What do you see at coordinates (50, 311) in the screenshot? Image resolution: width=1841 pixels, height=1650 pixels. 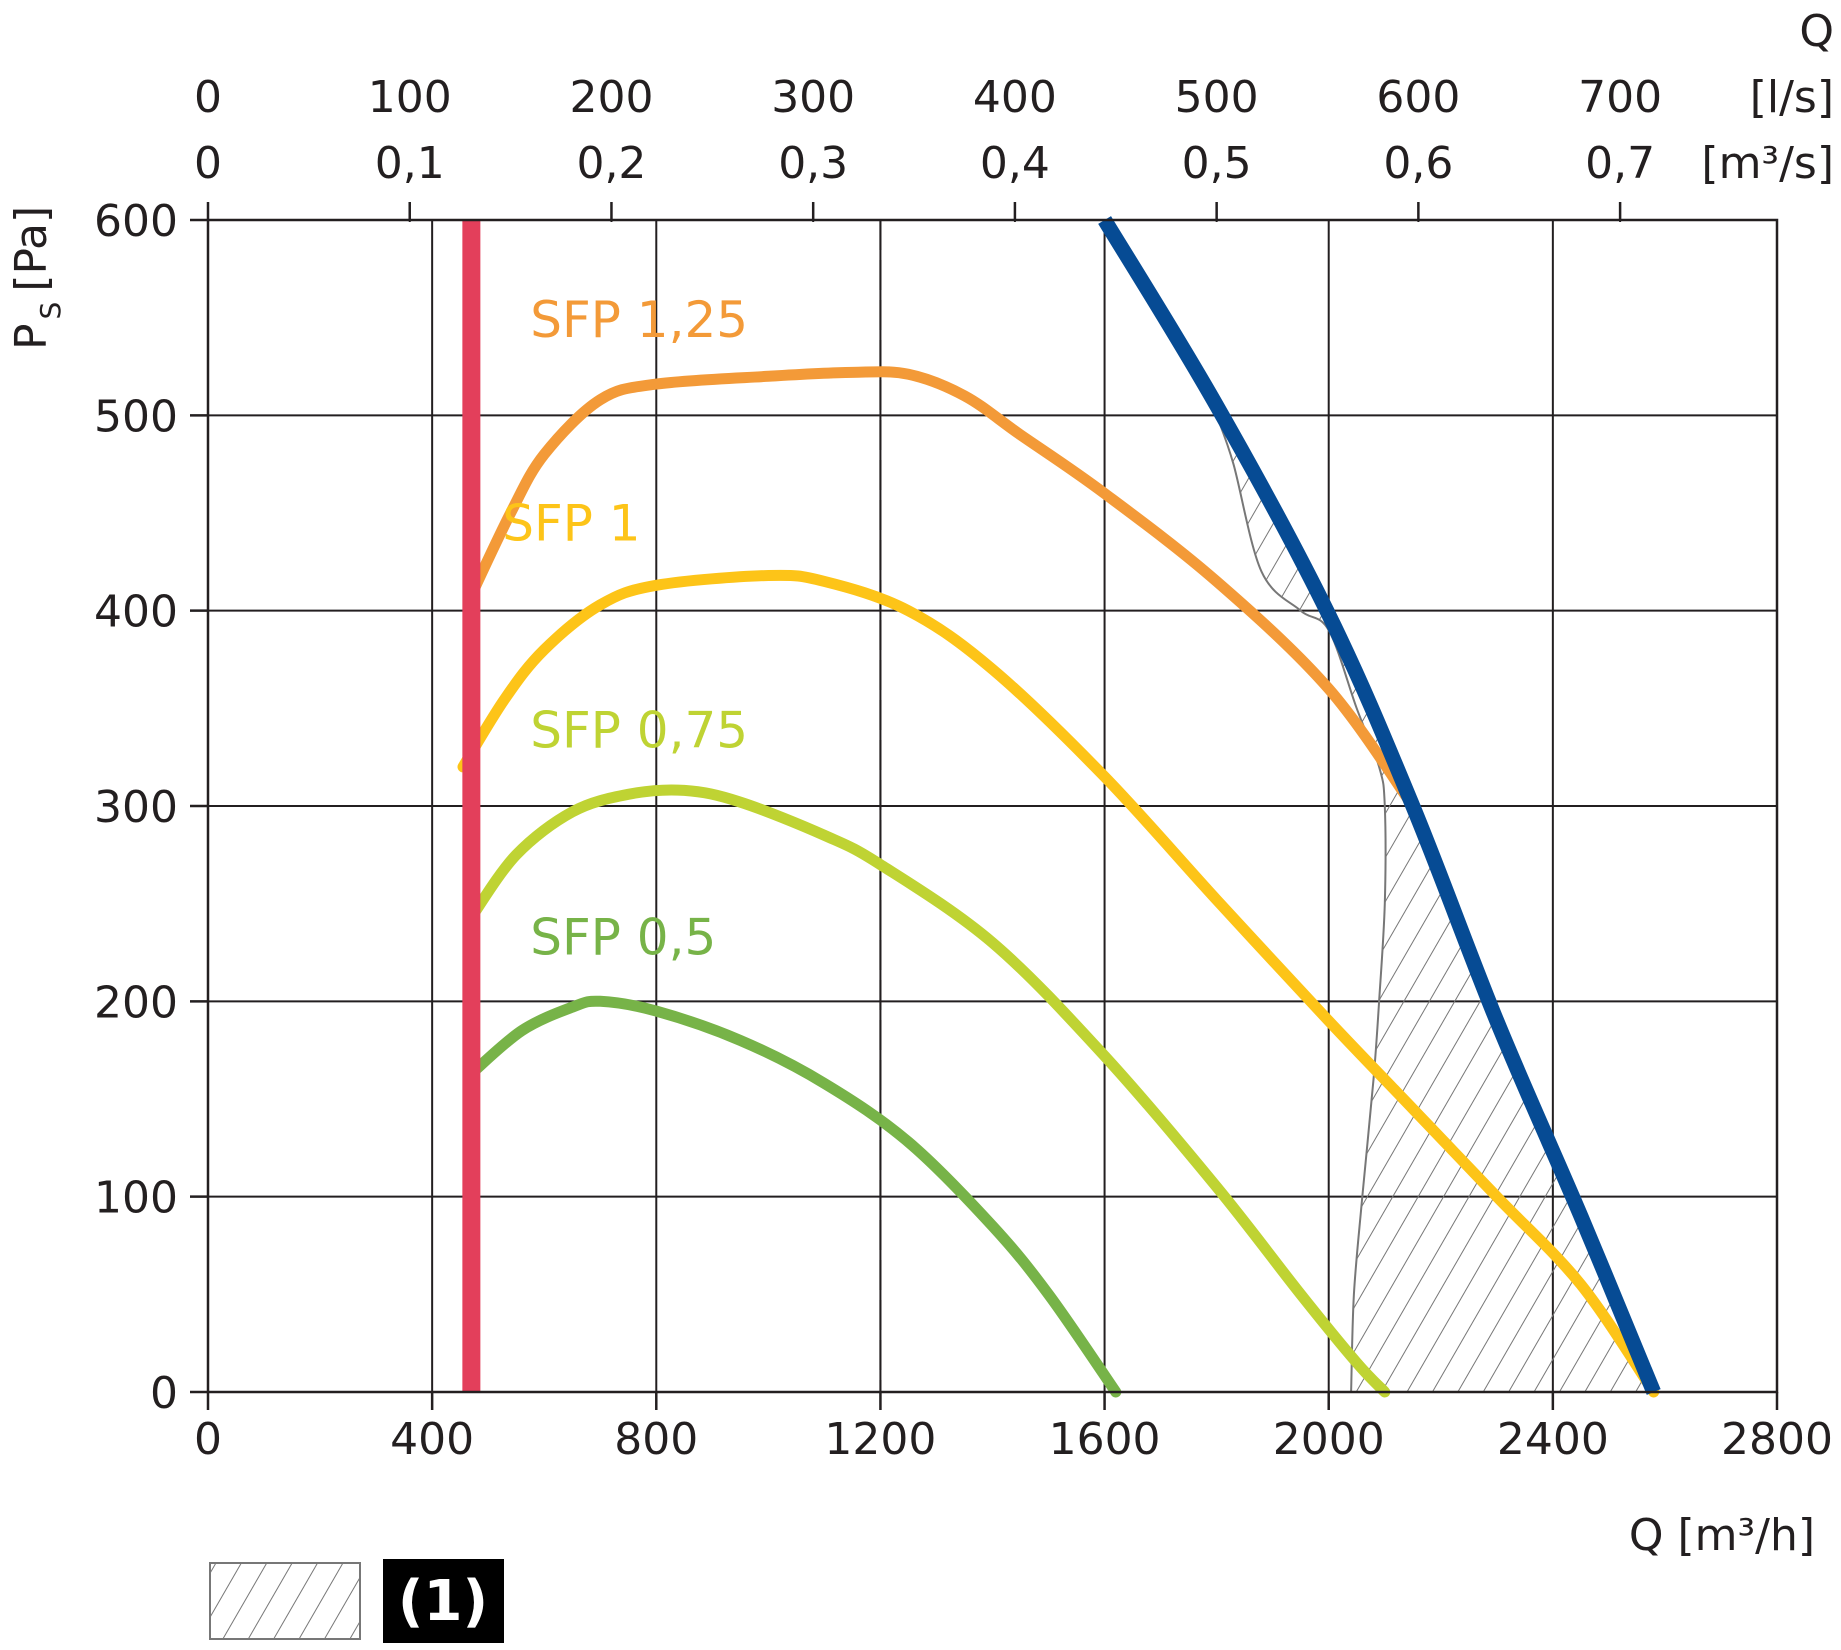 I see `y-axis-title-subscript: S` at bounding box center [50, 311].